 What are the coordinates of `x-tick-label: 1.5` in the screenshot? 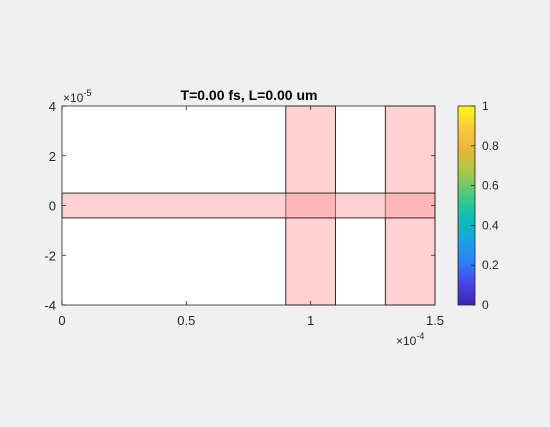 It's located at (435, 320).